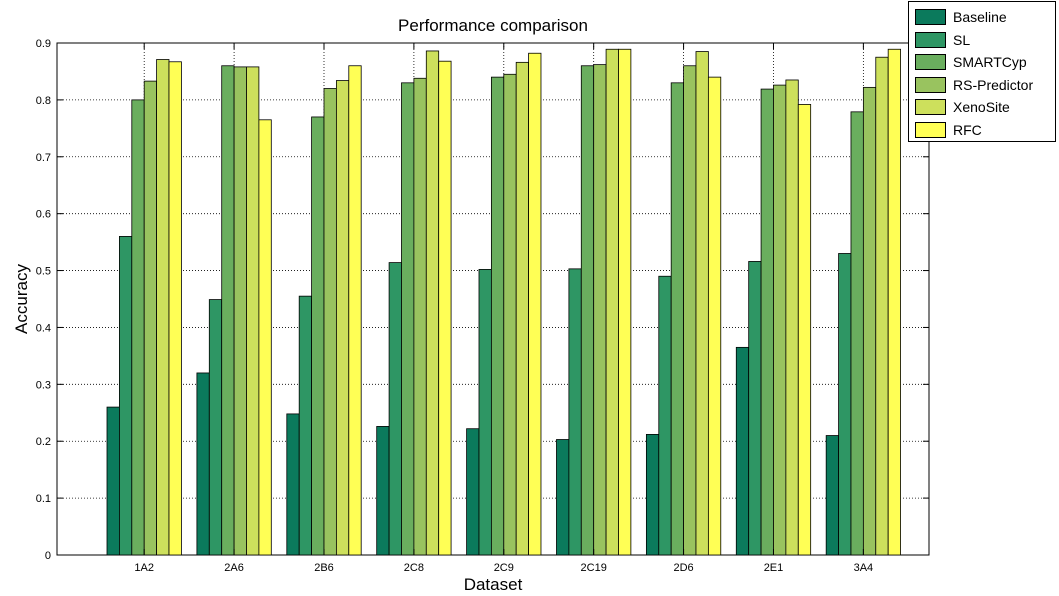 The image size is (1059, 596). What do you see at coordinates (43, 101) in the screenshot?
I see `y-tick-label: 0.8` at bounding box center [43, 101].